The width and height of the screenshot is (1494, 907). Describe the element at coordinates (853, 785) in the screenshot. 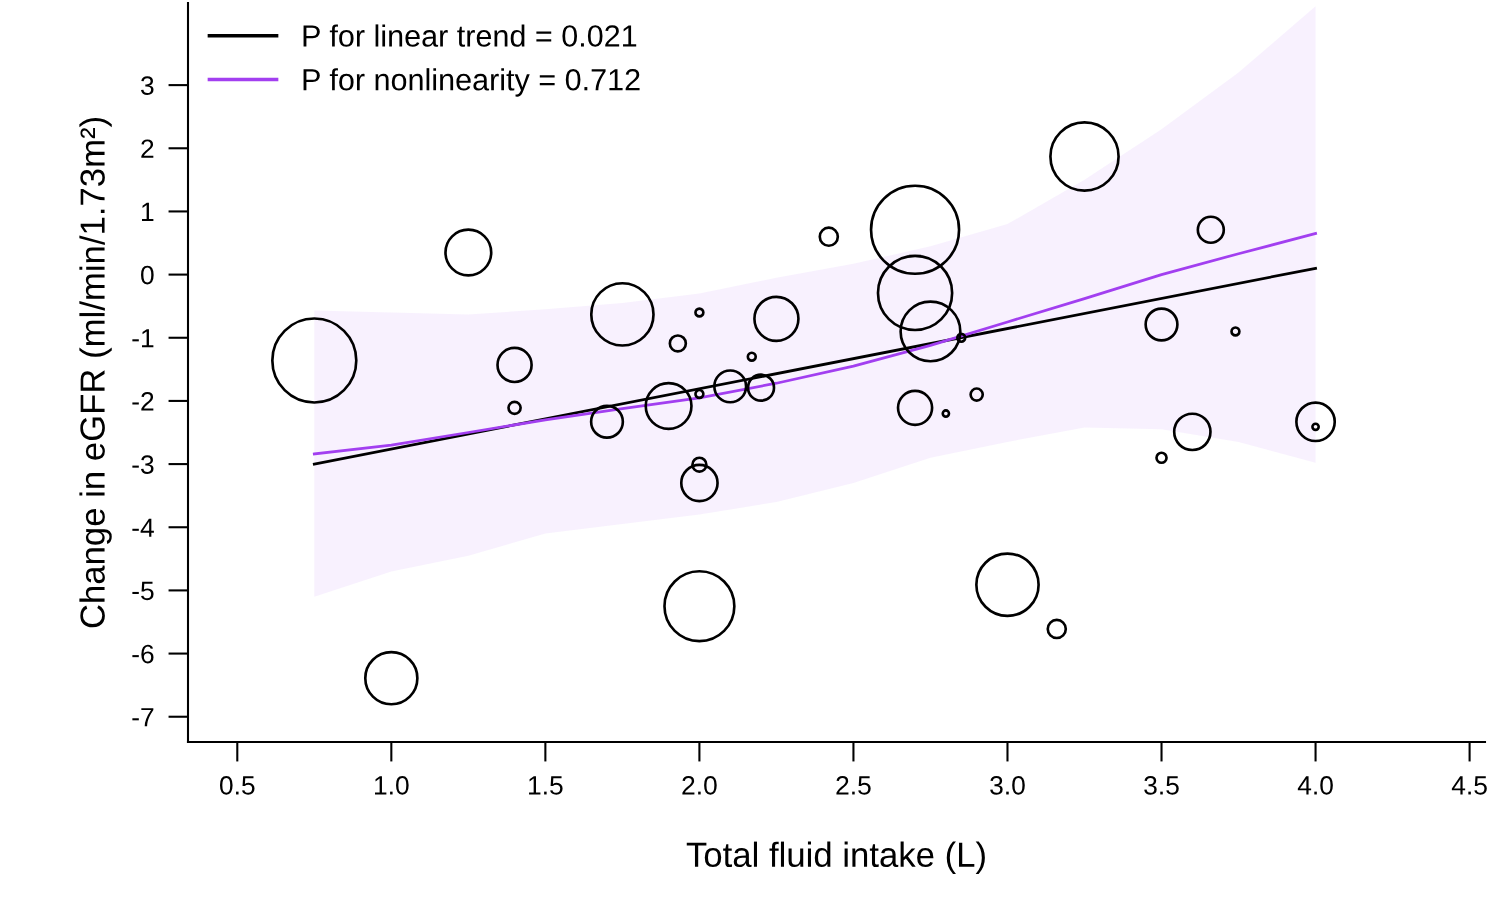

I see `x-tick-label: 2.5` at that location.